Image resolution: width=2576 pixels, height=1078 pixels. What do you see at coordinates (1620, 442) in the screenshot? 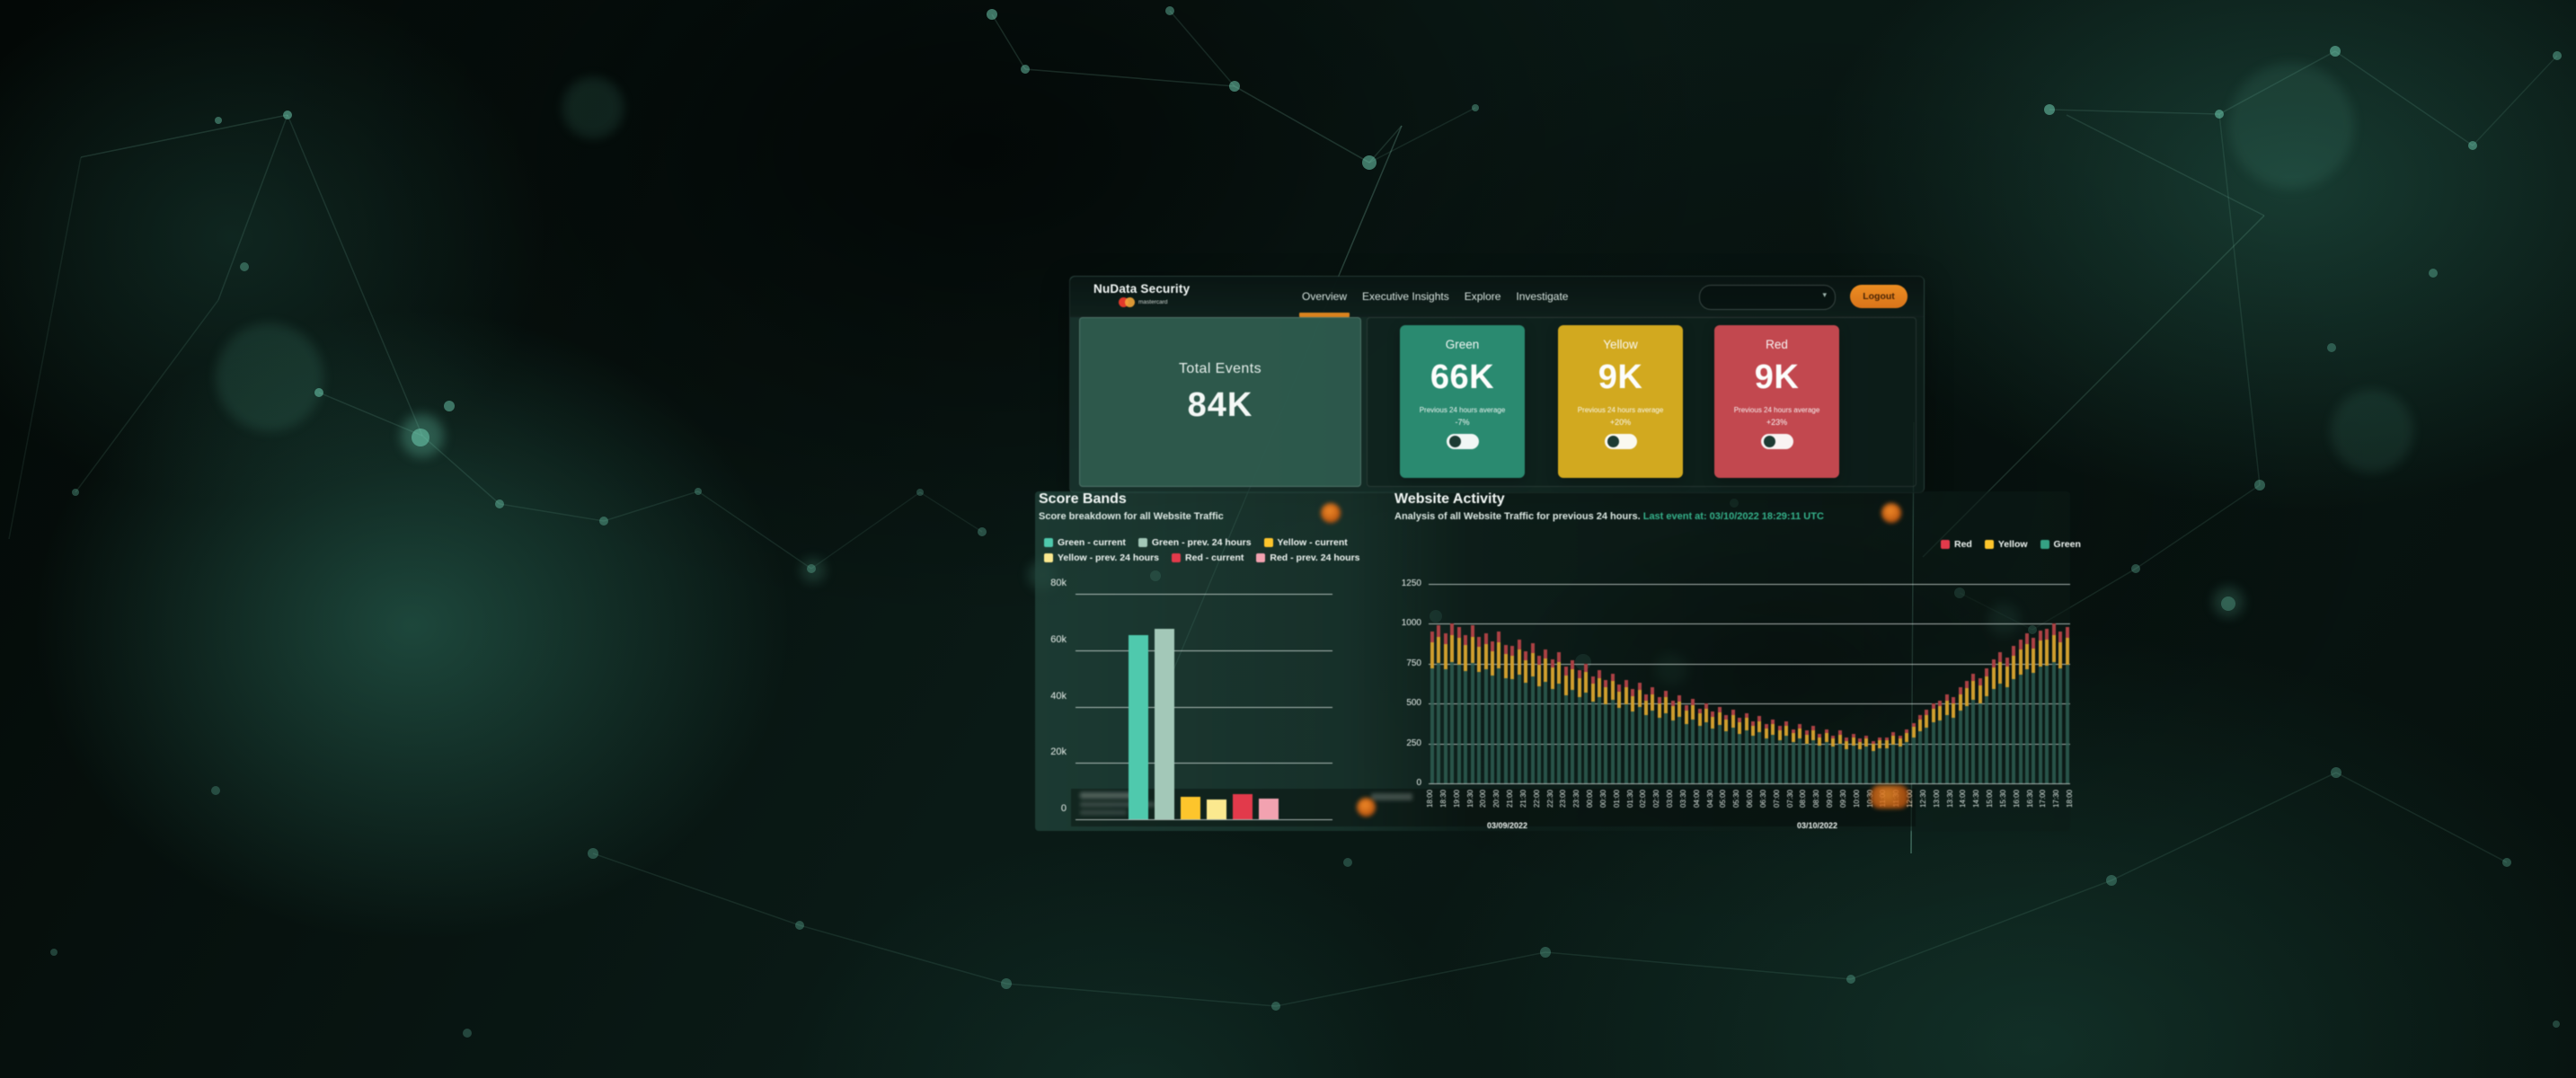
I see `card-toggle-yellow` at bounding box center [1620, 442].